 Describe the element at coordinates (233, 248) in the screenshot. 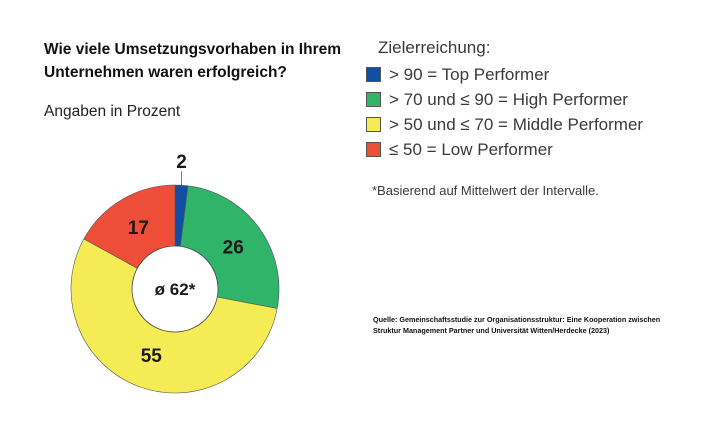

I see `data-label: 26` at that location.